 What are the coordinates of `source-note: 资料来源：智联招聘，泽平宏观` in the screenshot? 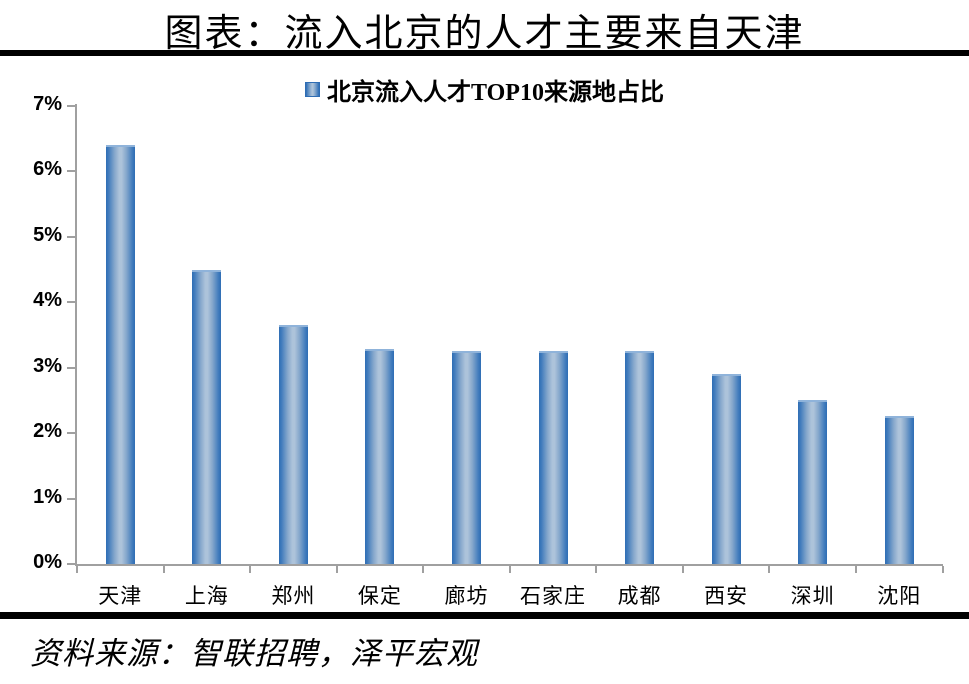 It's located at (254, 653).